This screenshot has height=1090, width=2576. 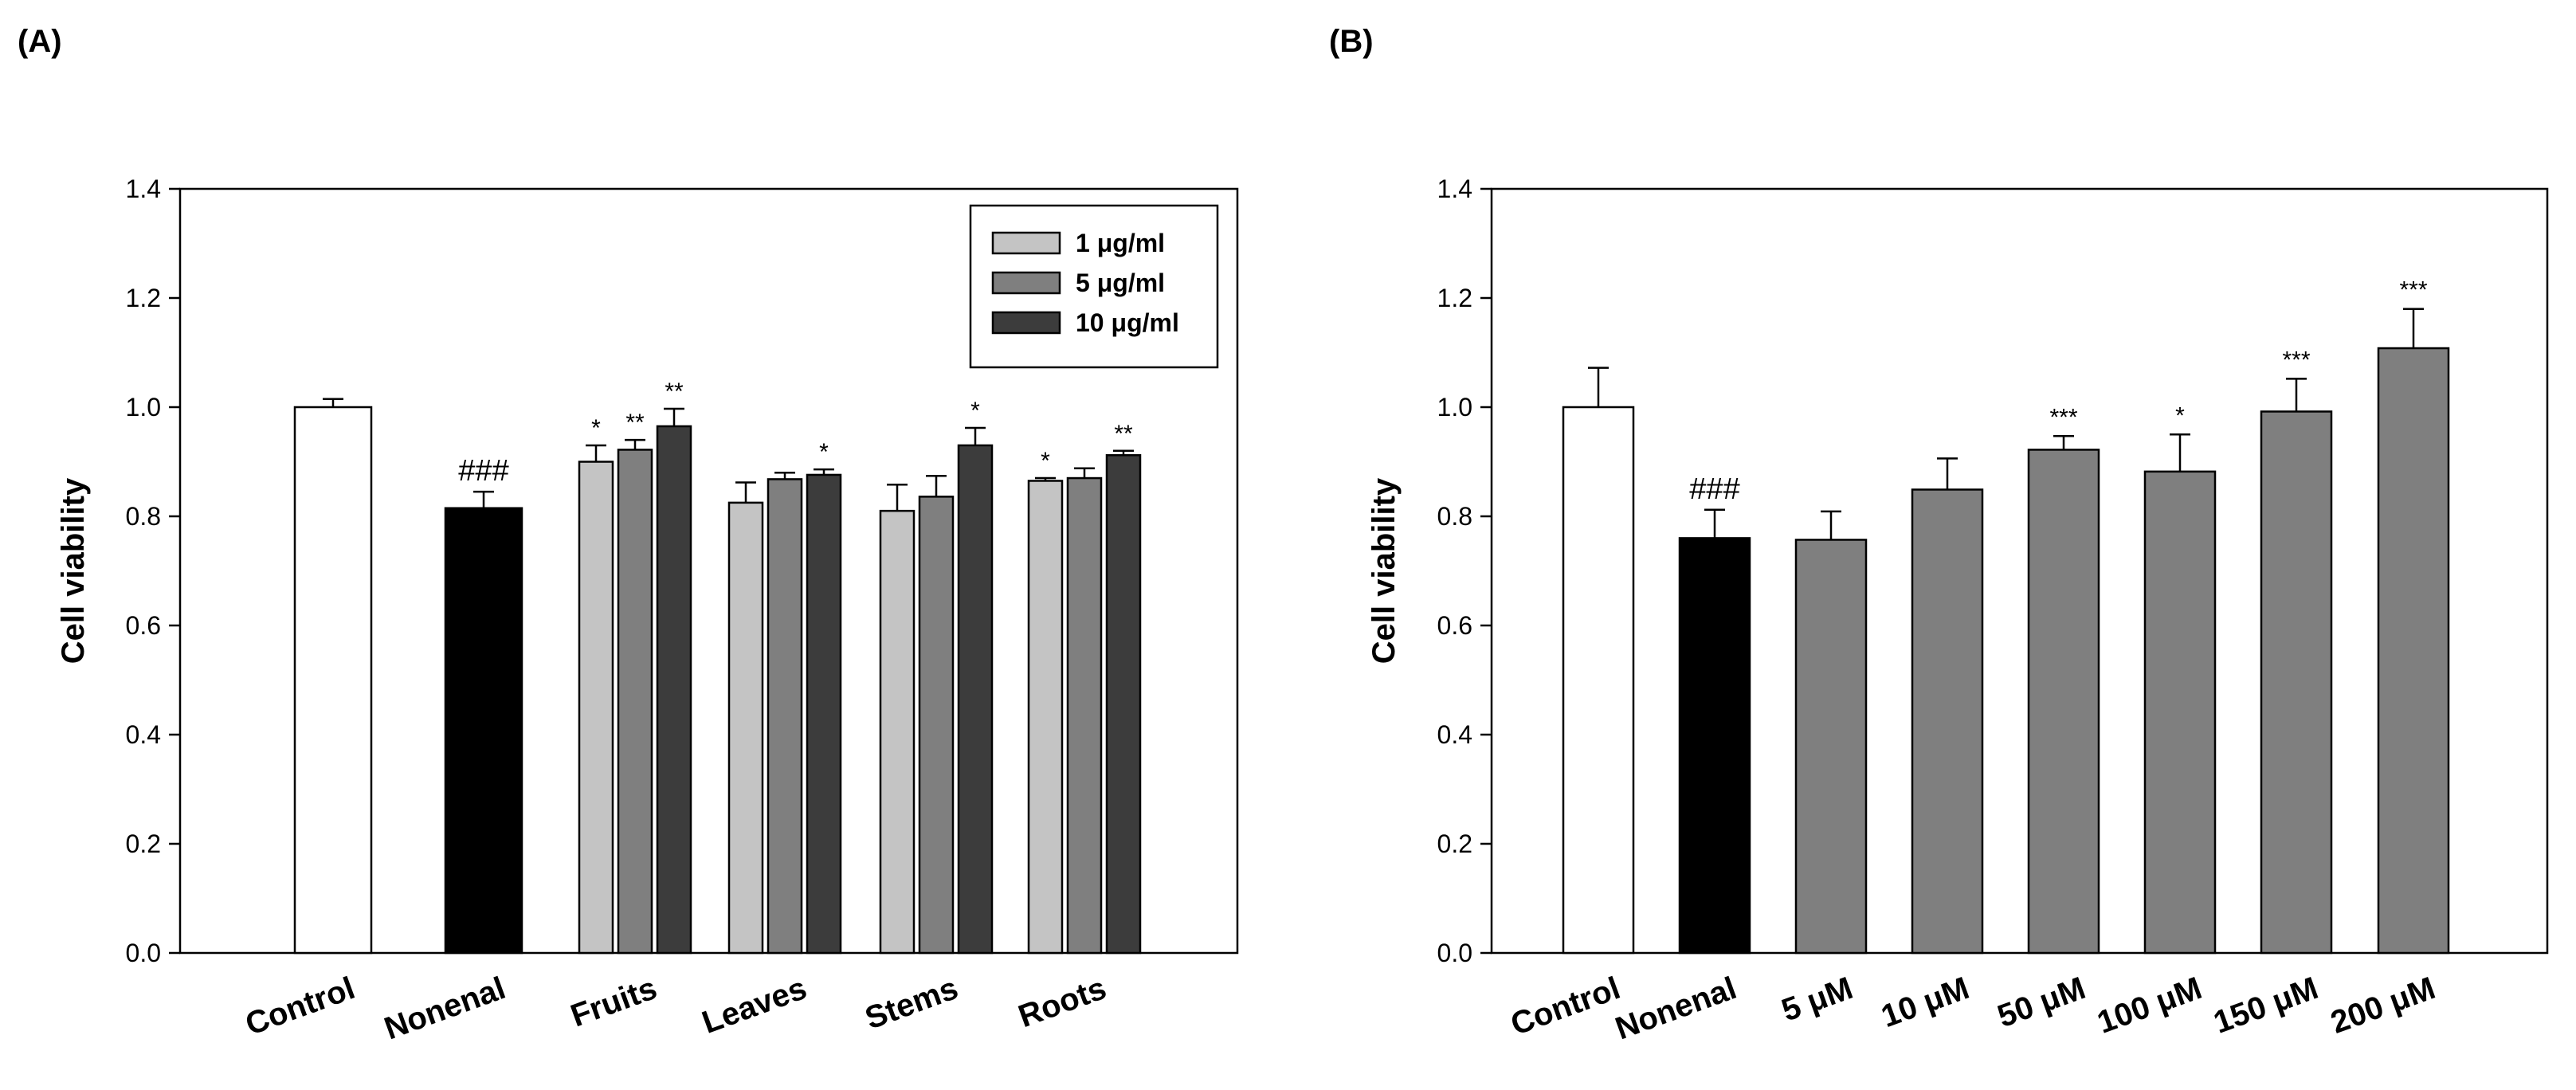 I want to click on category-label: 50 μM, so click(x=2042, y=1002).